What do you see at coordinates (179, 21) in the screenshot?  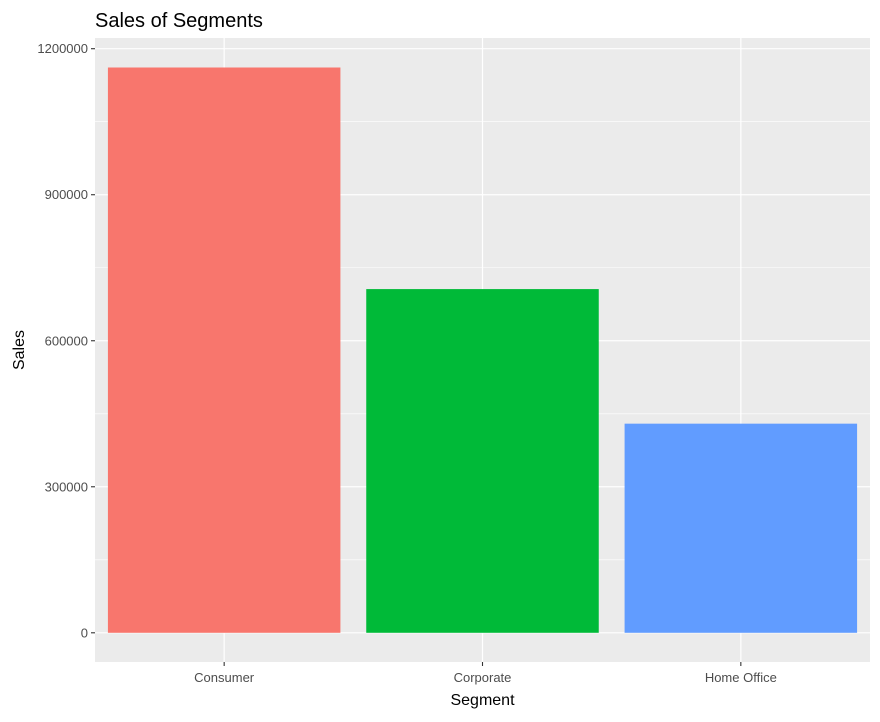 I see `chart-title: Sales of Segments` at bounding box center [179, 21].